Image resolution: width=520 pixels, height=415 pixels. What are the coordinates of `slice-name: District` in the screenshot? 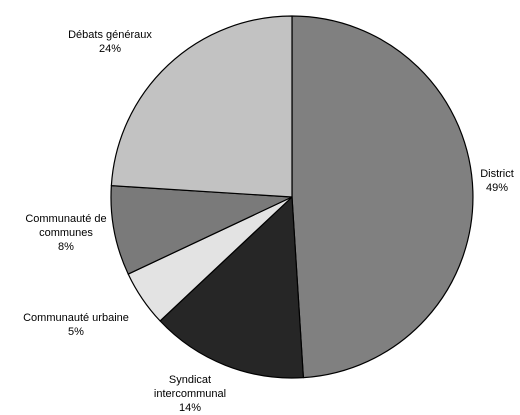 It's located at (497, 174).